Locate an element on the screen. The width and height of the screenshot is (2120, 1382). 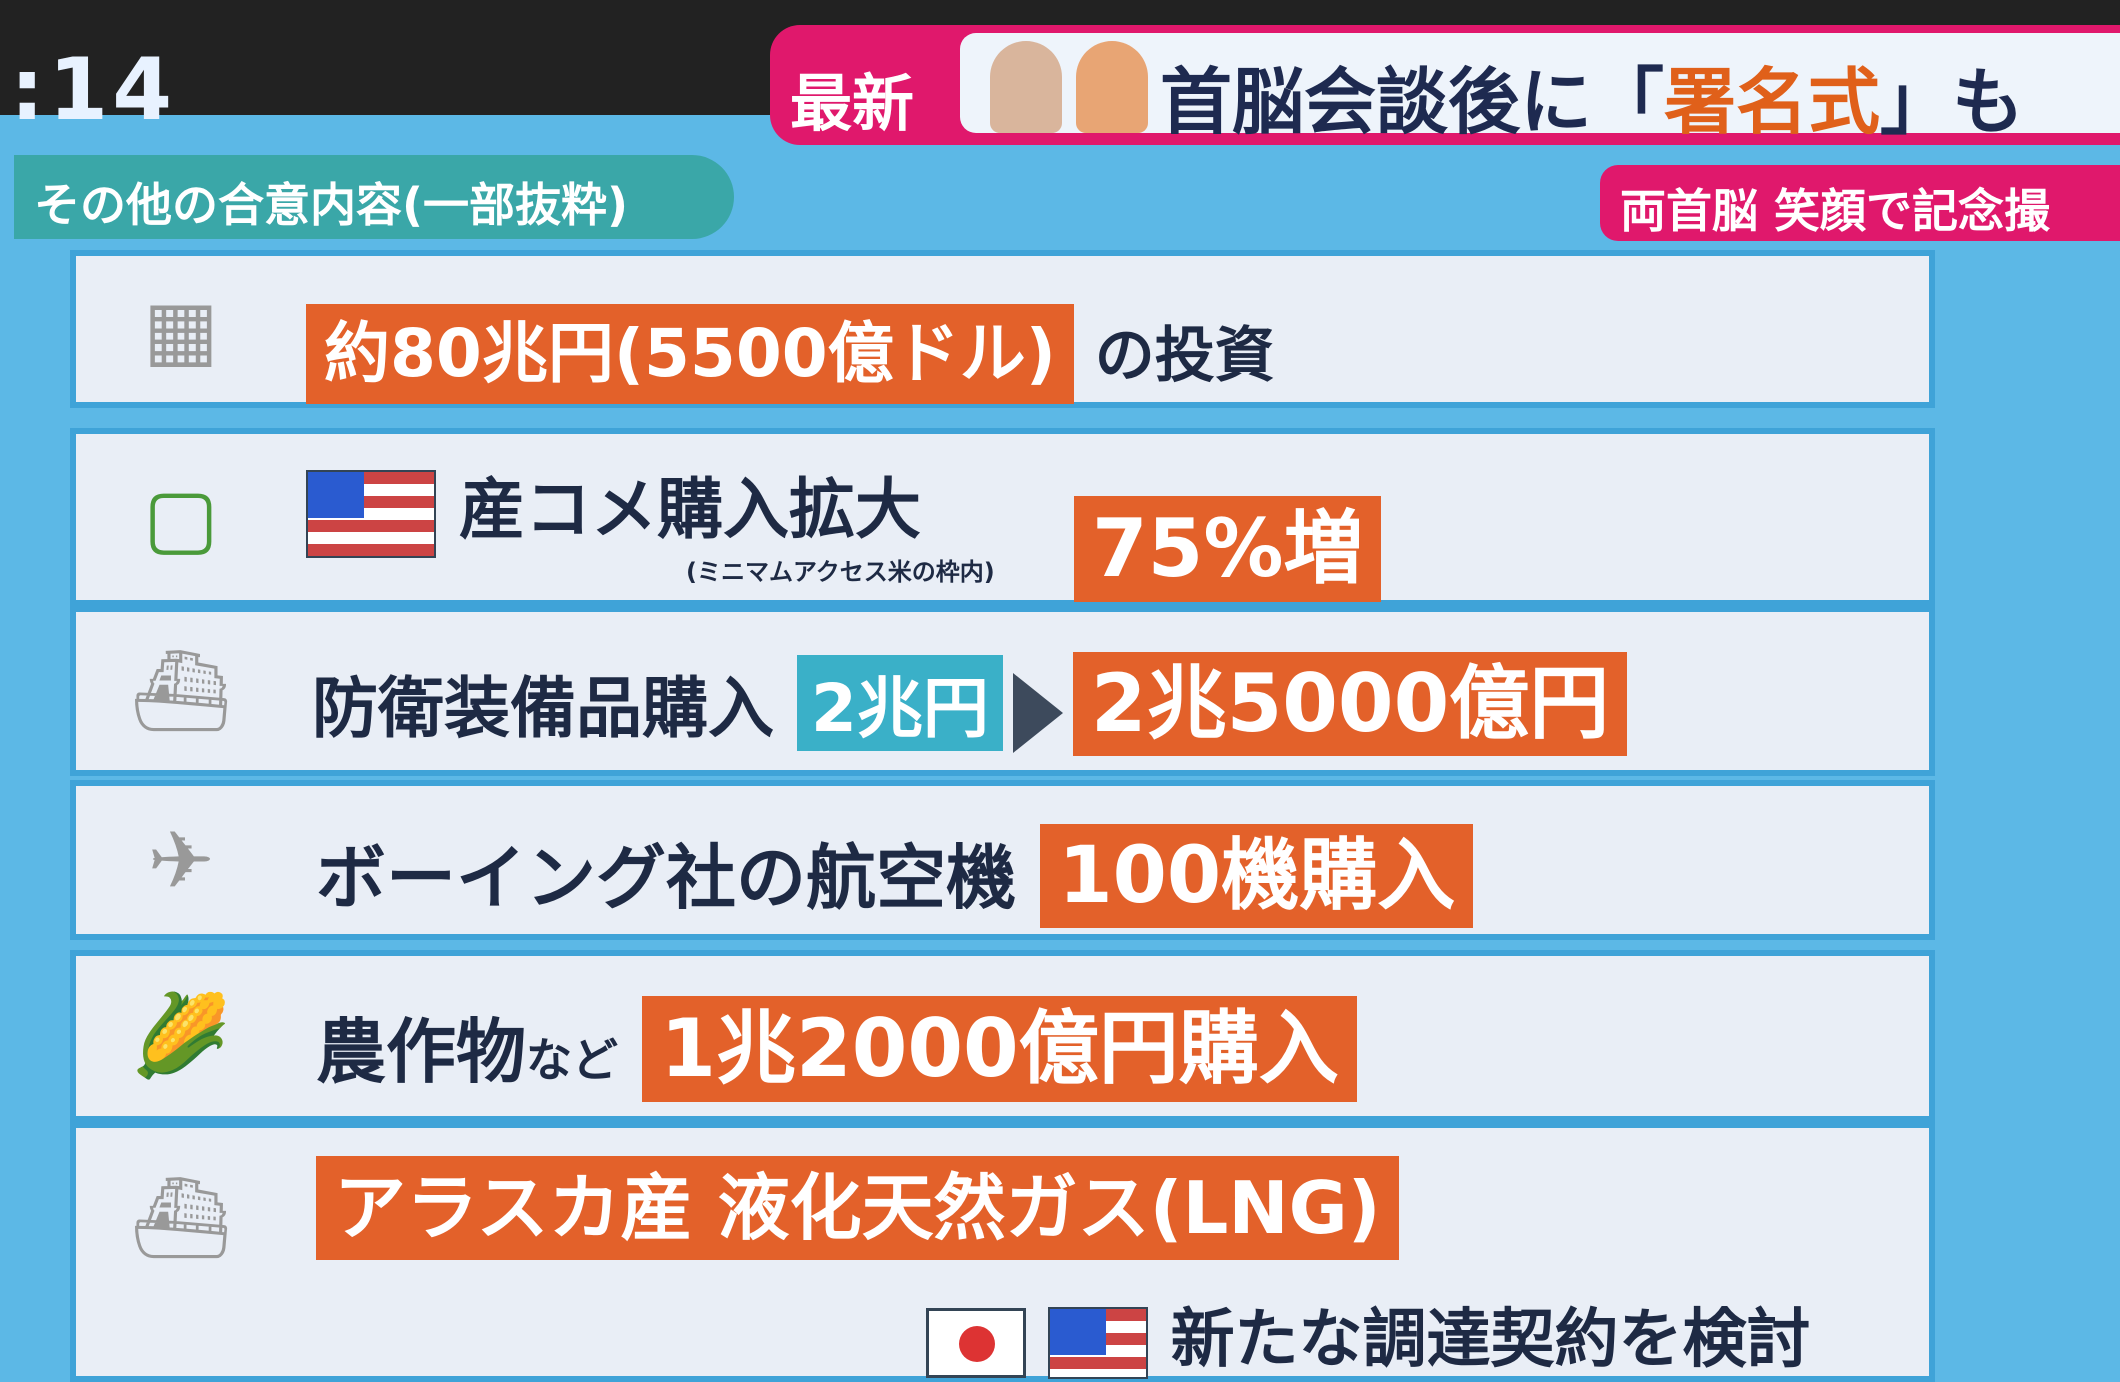
japan-flag-icon is located at coordinates (976, 1343).